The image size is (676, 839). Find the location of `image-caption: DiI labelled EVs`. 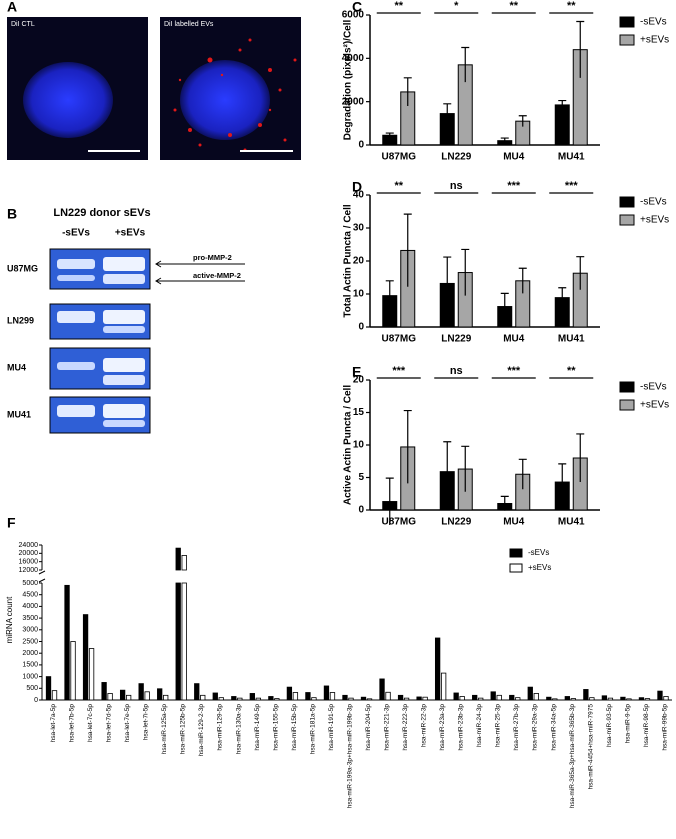

image-caption: DiI labelled EVs is located at coordinates (189, 24).